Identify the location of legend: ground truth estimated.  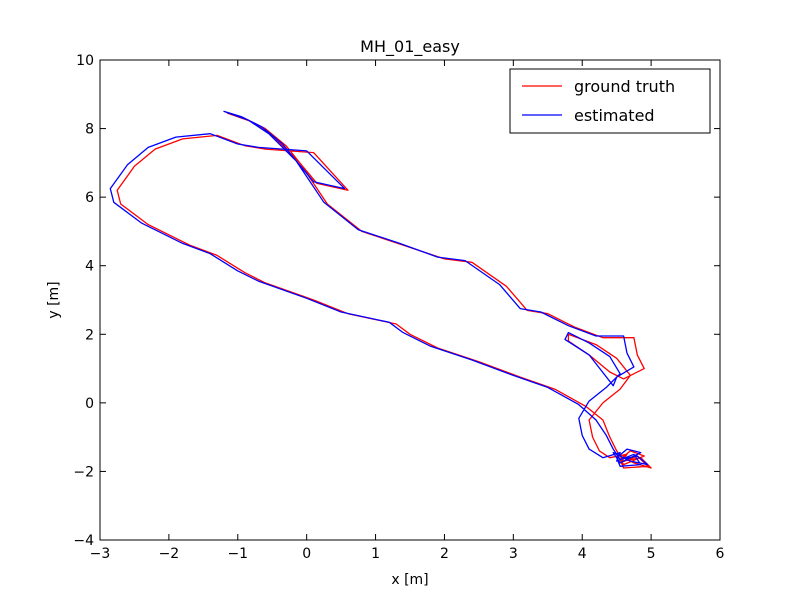
(610, 101).